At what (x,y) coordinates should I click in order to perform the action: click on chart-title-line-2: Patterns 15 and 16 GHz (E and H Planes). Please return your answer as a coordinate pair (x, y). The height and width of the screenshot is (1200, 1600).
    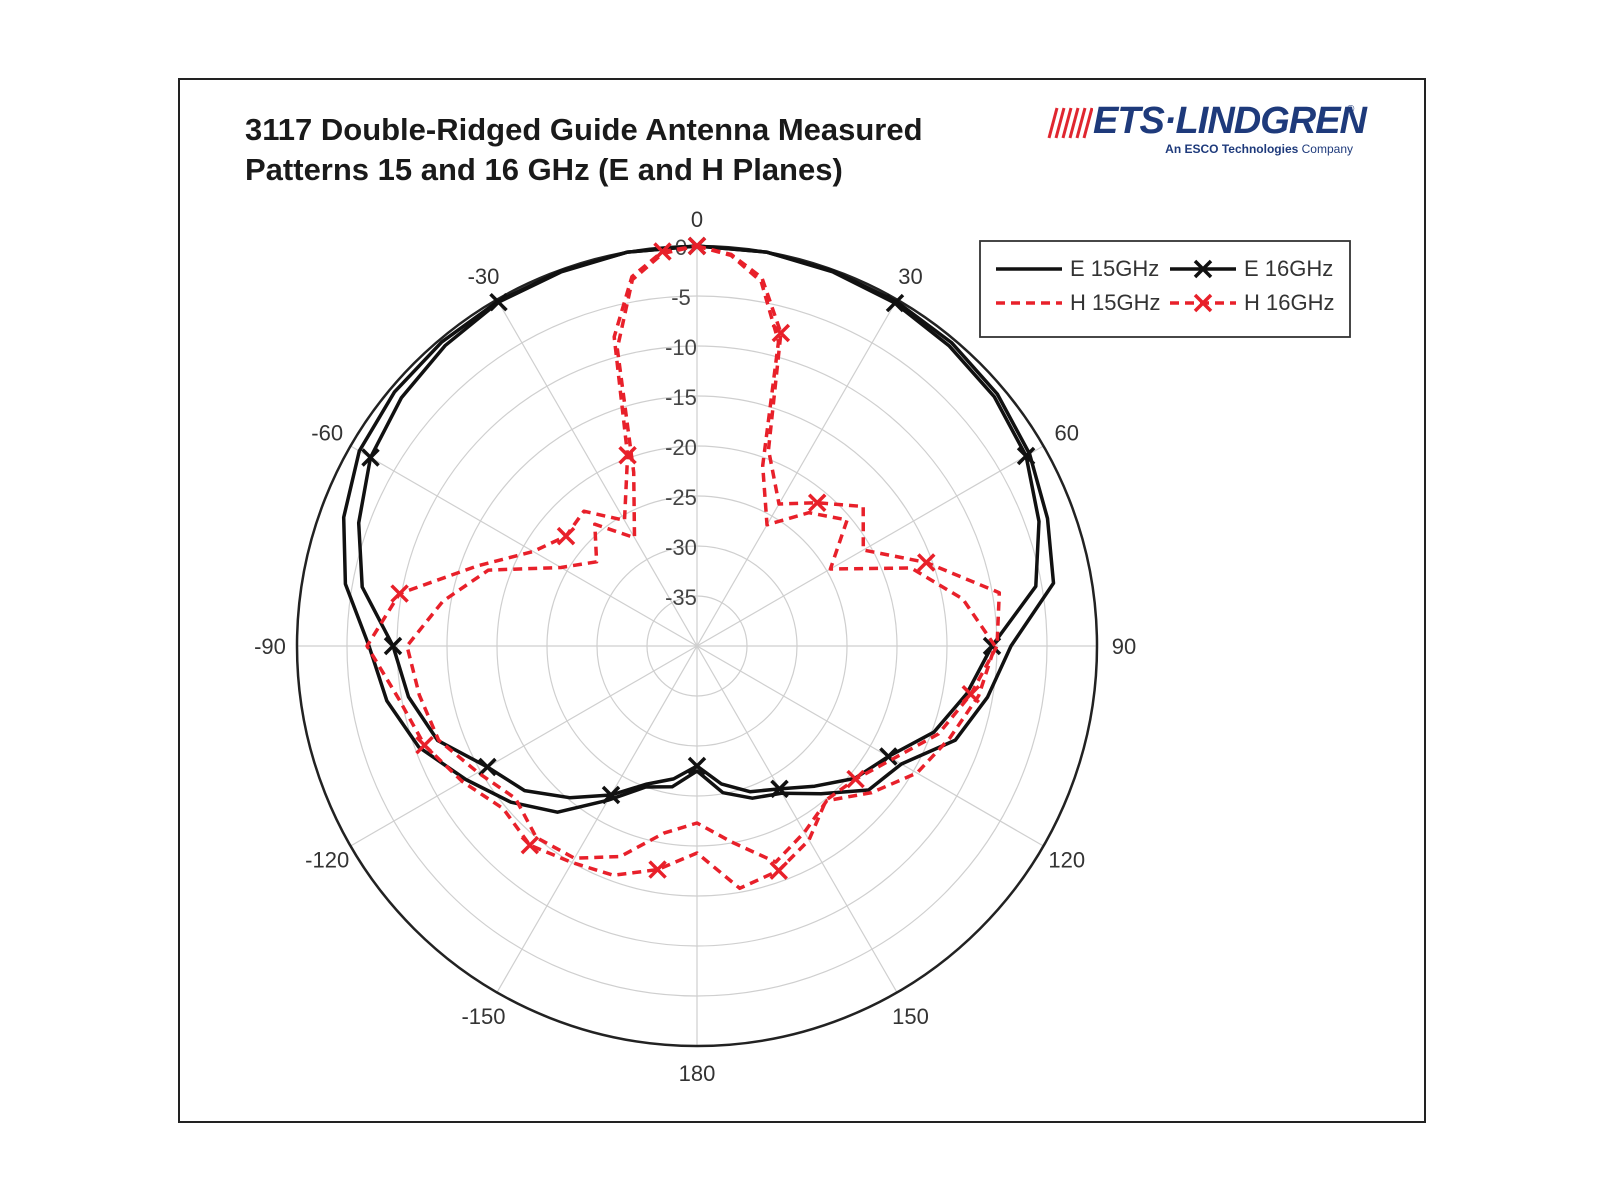
    Looking at the image, I should click on (544, 169).